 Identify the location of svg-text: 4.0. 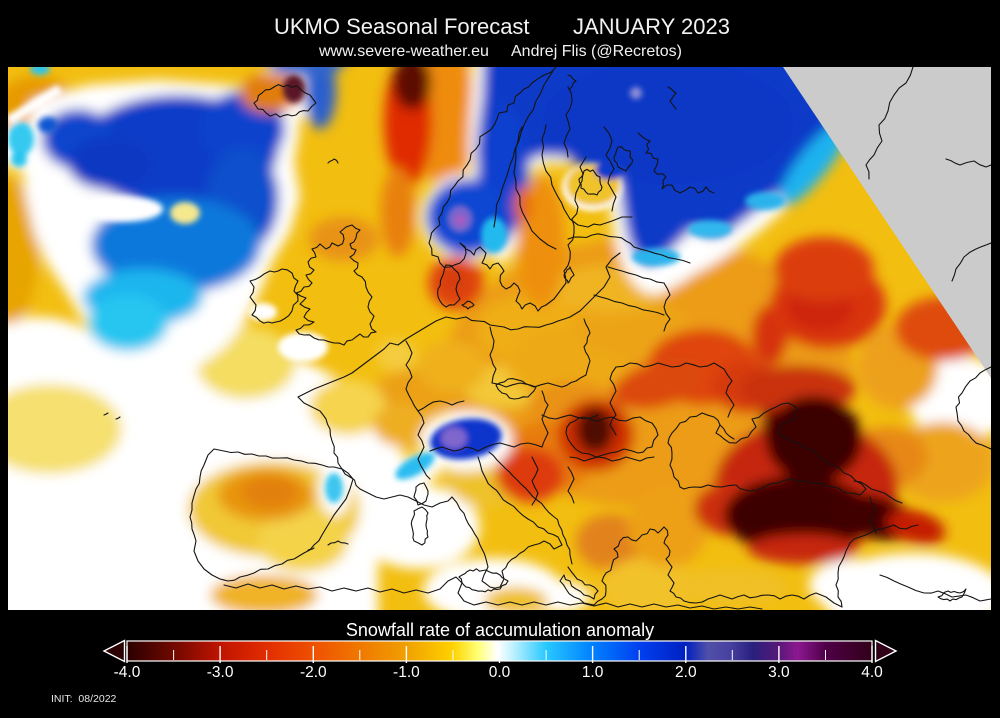
(872, 672).